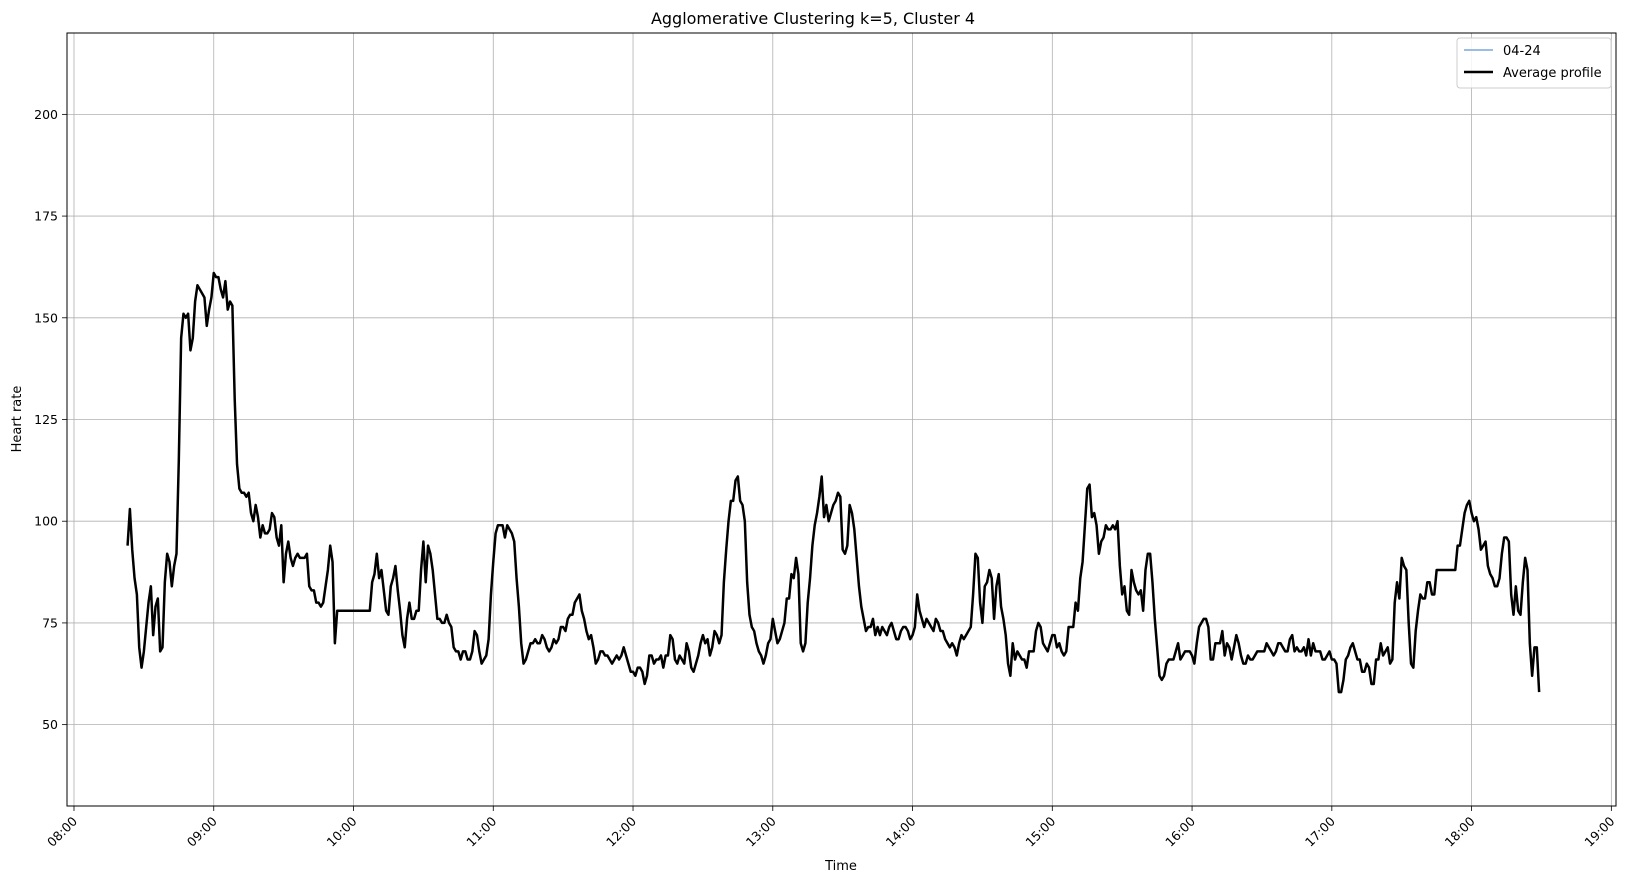 The width and height of the screenshot is (1641, 879). I want to click on y-tick-label-100: 100, so click(46, 521).